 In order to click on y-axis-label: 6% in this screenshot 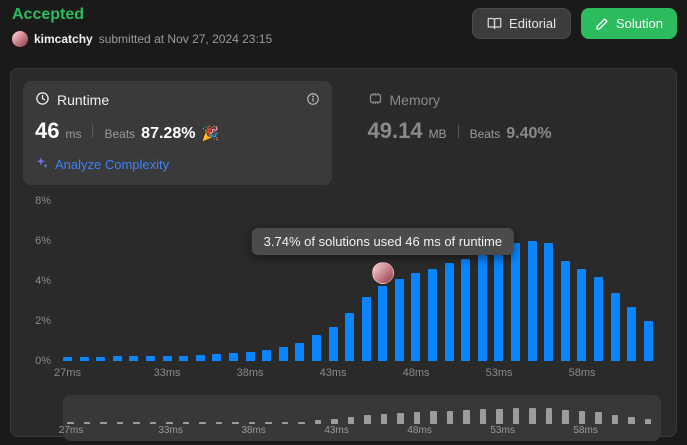, I will do `click(43, 241)`.